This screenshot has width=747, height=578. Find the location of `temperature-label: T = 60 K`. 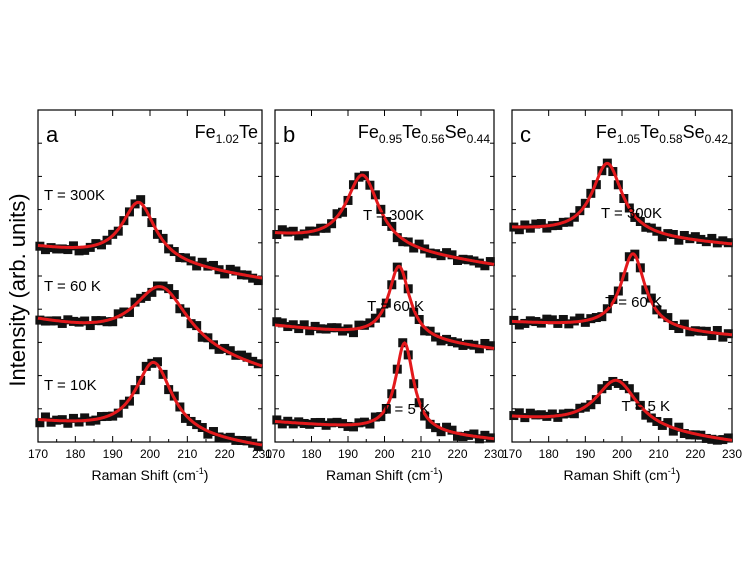

temperature-label: T = 60 K is located at coordinates (72, 286).